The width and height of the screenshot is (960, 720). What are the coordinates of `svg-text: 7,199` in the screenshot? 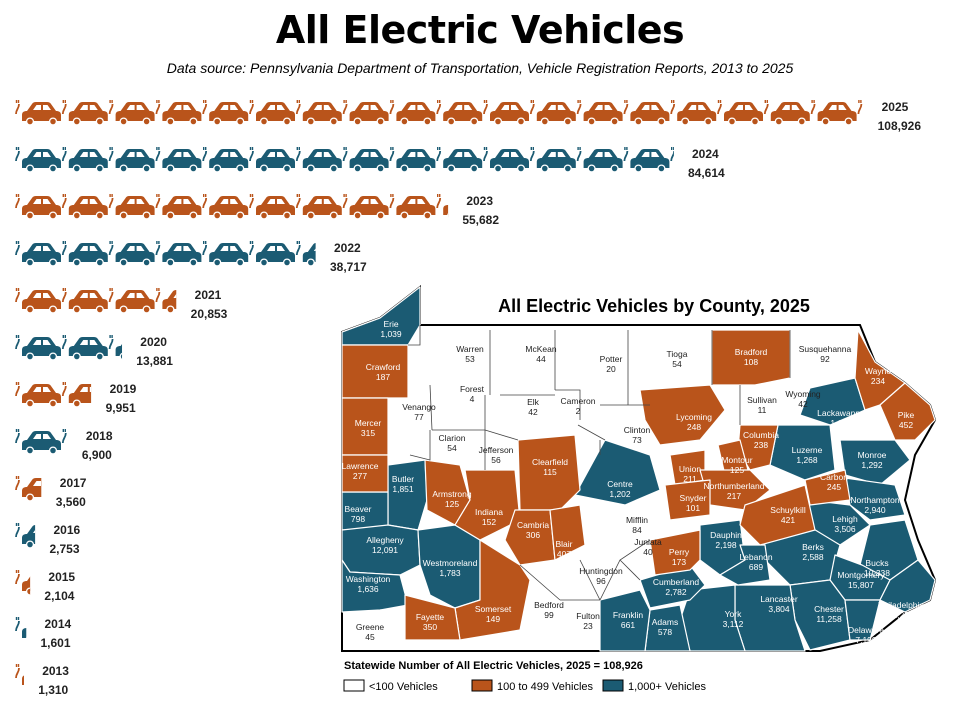 It's located at (866, 640).